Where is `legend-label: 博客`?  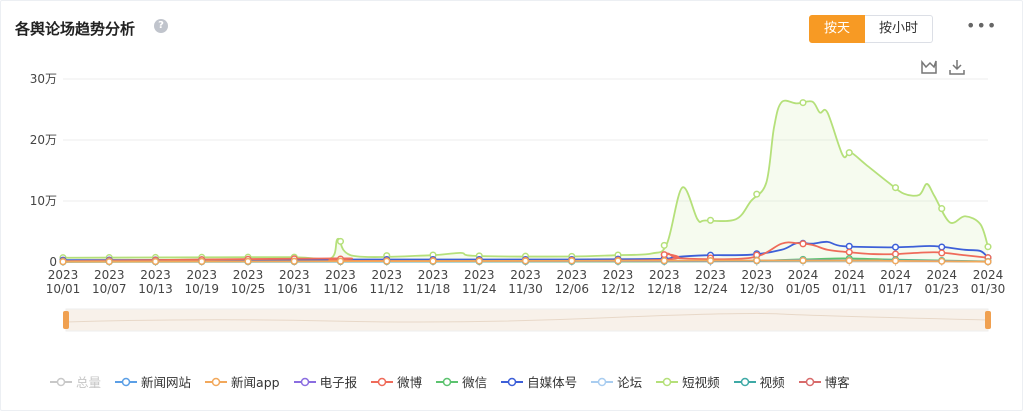 legend-label: 博客 is located at coordinates (837, 382).